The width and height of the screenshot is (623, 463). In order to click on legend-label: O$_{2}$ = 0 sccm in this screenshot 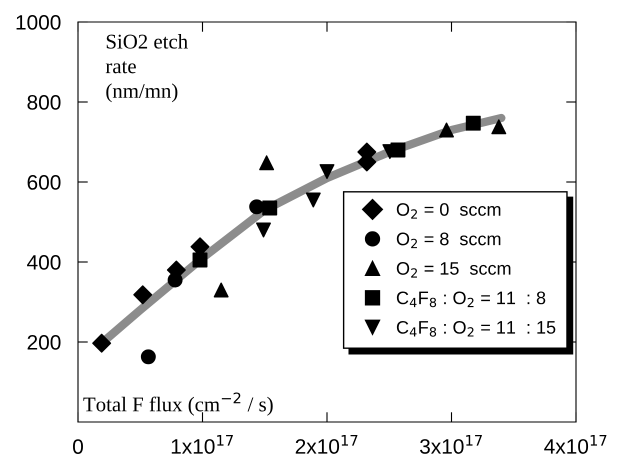, I will do `click(448, 211)`.